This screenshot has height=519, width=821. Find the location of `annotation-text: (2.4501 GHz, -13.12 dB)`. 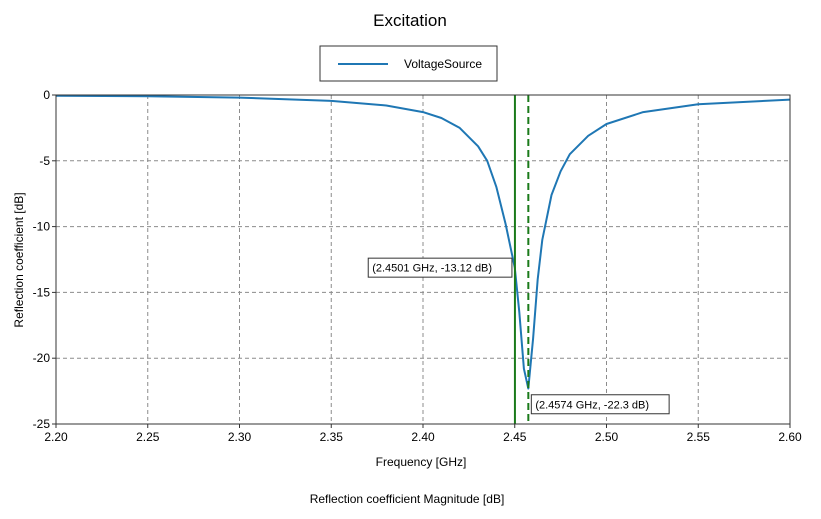

annotation-text: (2.4501 GHz, -13.12 dB) is located at coordinates (432, 269).